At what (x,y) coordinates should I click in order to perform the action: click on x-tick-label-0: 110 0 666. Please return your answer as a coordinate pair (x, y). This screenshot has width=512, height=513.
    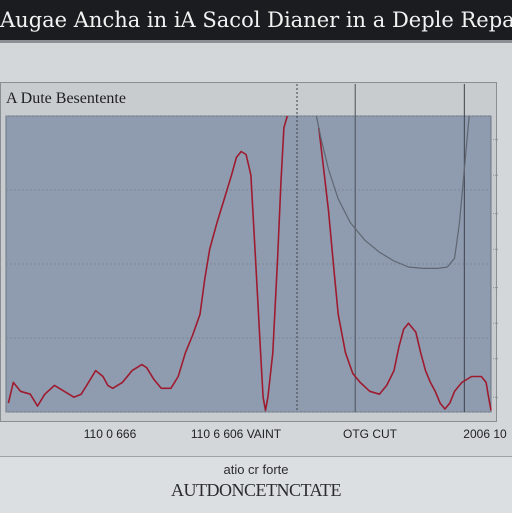
    Looking at the image, I should click on (110, 434).